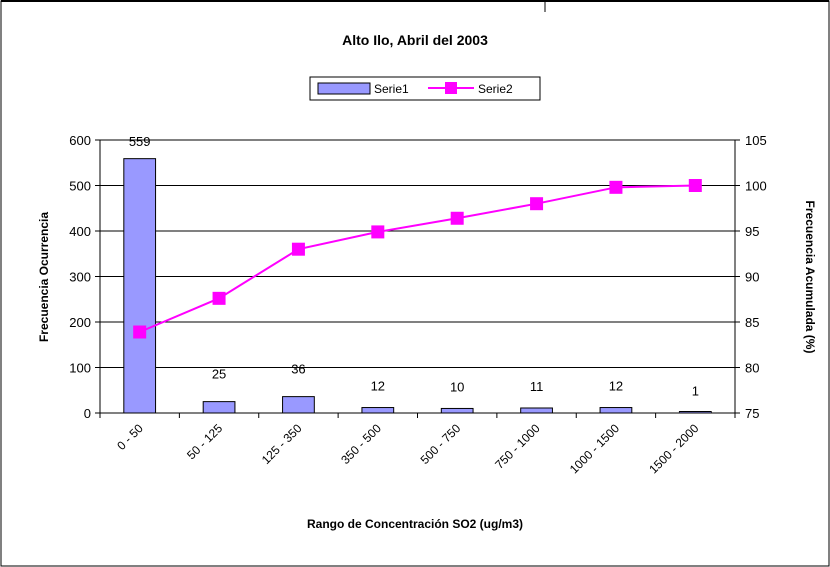  What do you see at coordinates (344, 88) in the screenshot?
I see `legend-serie1-swatch` at bounding box center [344, 88].